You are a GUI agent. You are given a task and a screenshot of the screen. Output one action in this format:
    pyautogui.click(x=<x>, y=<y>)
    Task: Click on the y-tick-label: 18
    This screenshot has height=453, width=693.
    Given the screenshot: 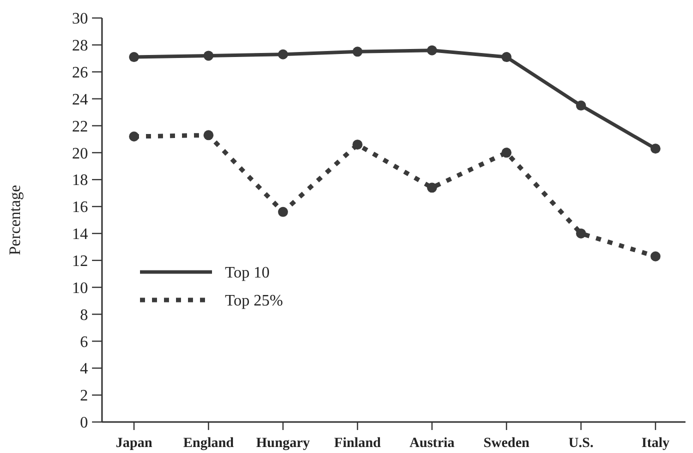 What is the action you would take?
    pyautogui.click(x=80, y=181)
    